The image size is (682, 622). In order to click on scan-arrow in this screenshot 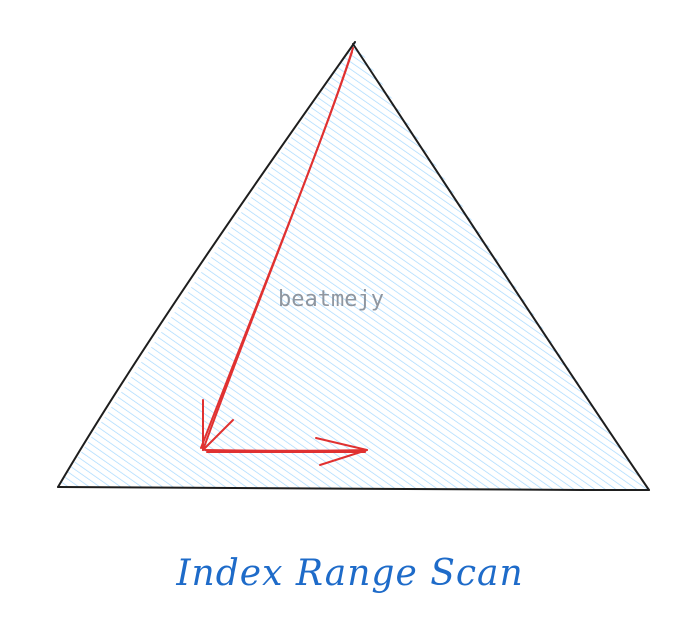, I will do `click(286, 451)`.